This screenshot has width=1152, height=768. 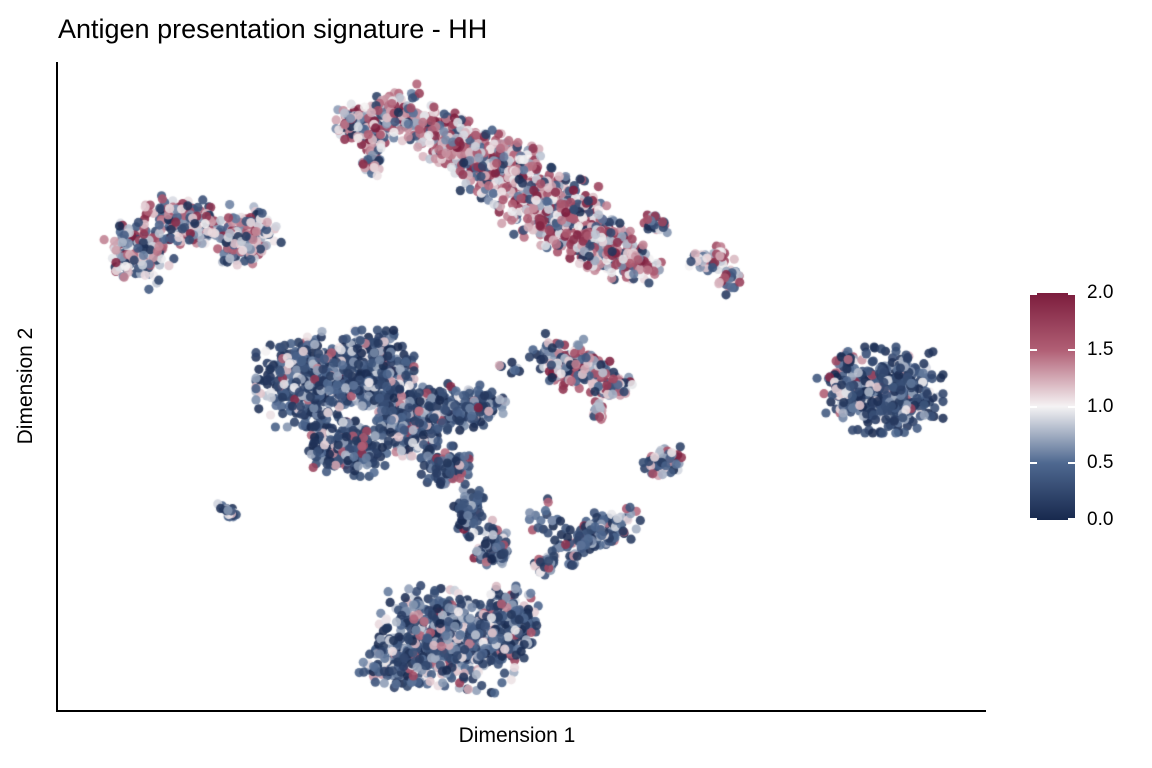 I want to click on colorbar-tick-label: 2.0, so click(x=1100, y=292).